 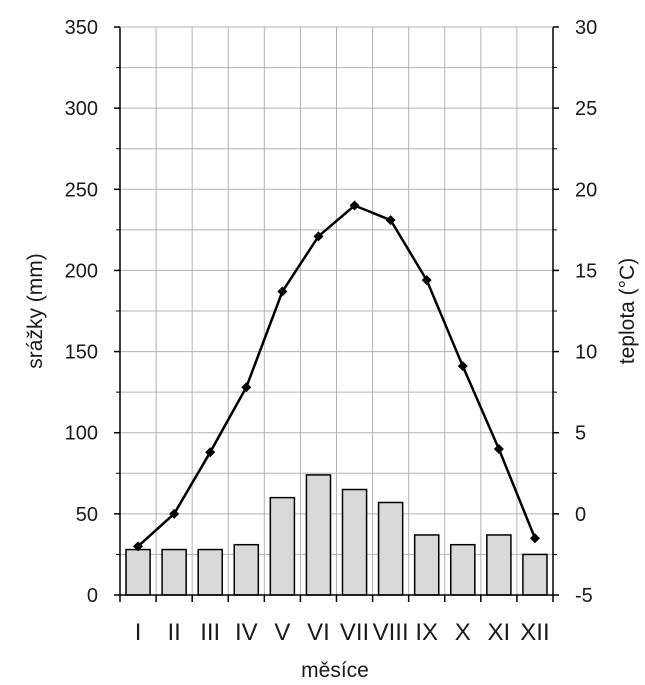 What do you see at coordinates (282, 632) in the screenshot?
I see `month-label: V` at bounding box center [282, 632].